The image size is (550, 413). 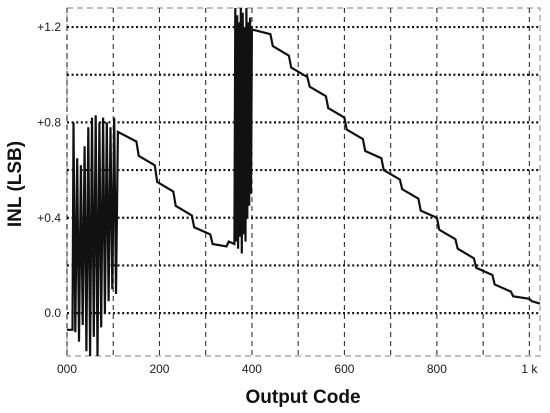 What do you see at coordinates (302, 397) in the screenshot?
I see `x-axis-title: Output Code` at bounding box center [302, 397].